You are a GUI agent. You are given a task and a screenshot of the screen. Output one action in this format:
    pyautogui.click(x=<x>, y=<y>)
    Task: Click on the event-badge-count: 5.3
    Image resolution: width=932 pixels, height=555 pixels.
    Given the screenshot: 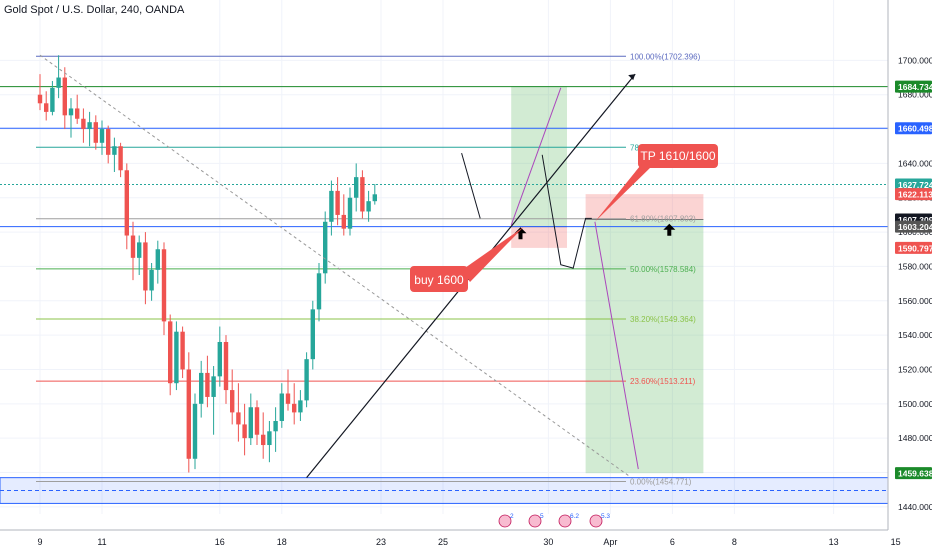 What is the action you would take?
    pyautogui.click(x=605, y=516)
    